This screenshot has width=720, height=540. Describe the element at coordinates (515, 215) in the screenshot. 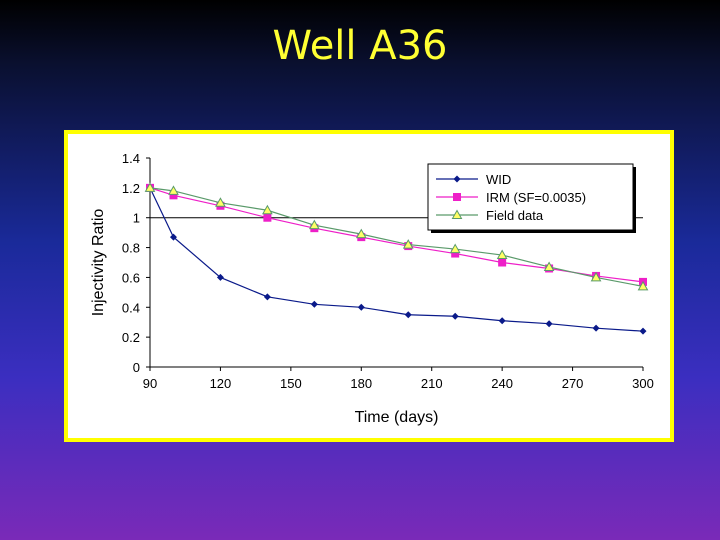

I see `legend-entry: Field data` at that location.